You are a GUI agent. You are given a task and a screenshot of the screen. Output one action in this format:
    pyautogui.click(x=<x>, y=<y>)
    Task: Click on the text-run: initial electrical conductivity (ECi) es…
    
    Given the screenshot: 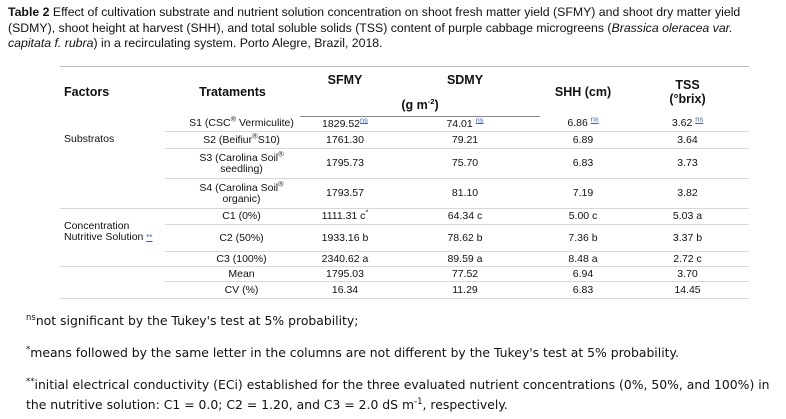 What is the action you would take?
    pyautogui.click(x=398, y=394)
    